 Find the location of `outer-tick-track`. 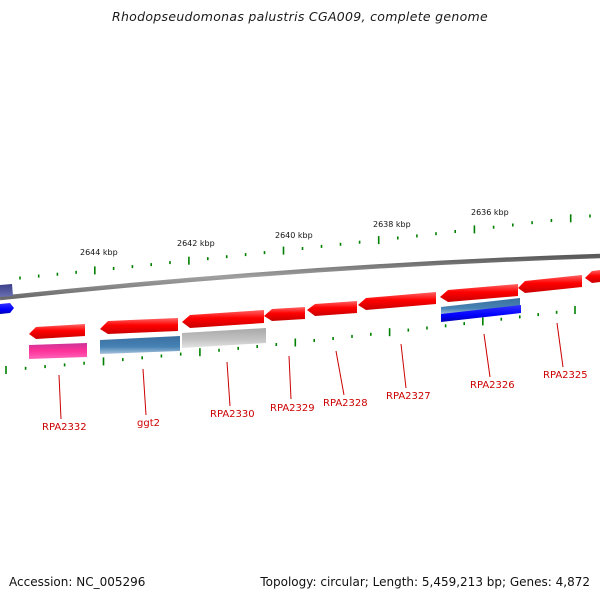

outer-tick-track is located at coordinates (305, 247).